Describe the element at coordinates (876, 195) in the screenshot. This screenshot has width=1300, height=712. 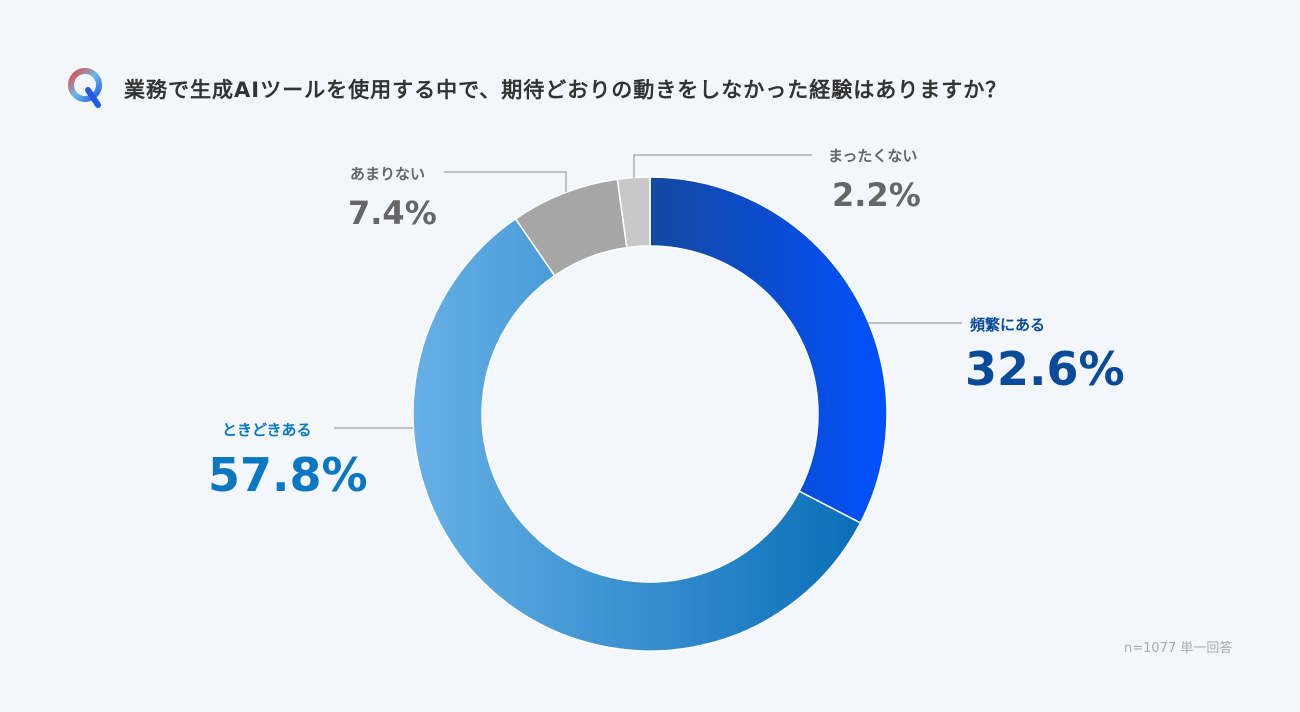
I see `value-never: 2.2%` at that location.